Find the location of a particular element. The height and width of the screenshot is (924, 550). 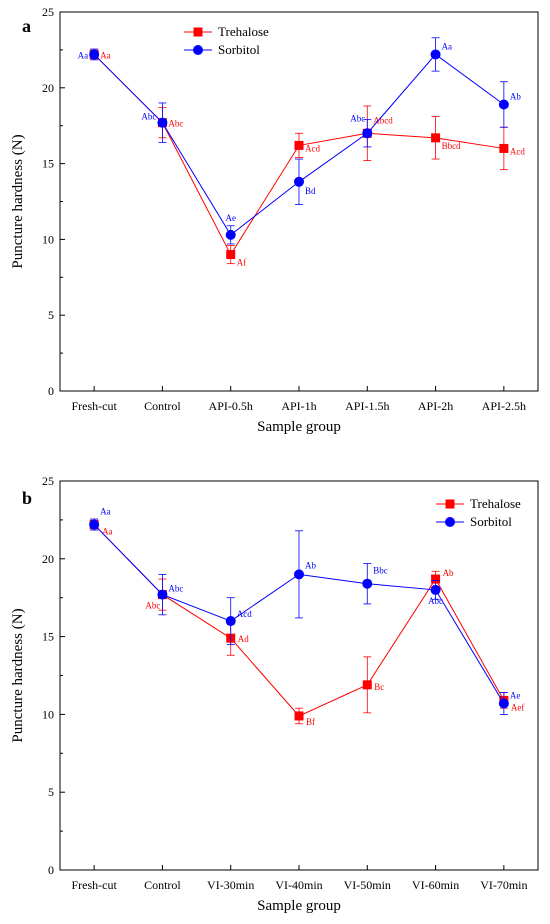

data-label: Abcd is located at coordinates (383, 120).